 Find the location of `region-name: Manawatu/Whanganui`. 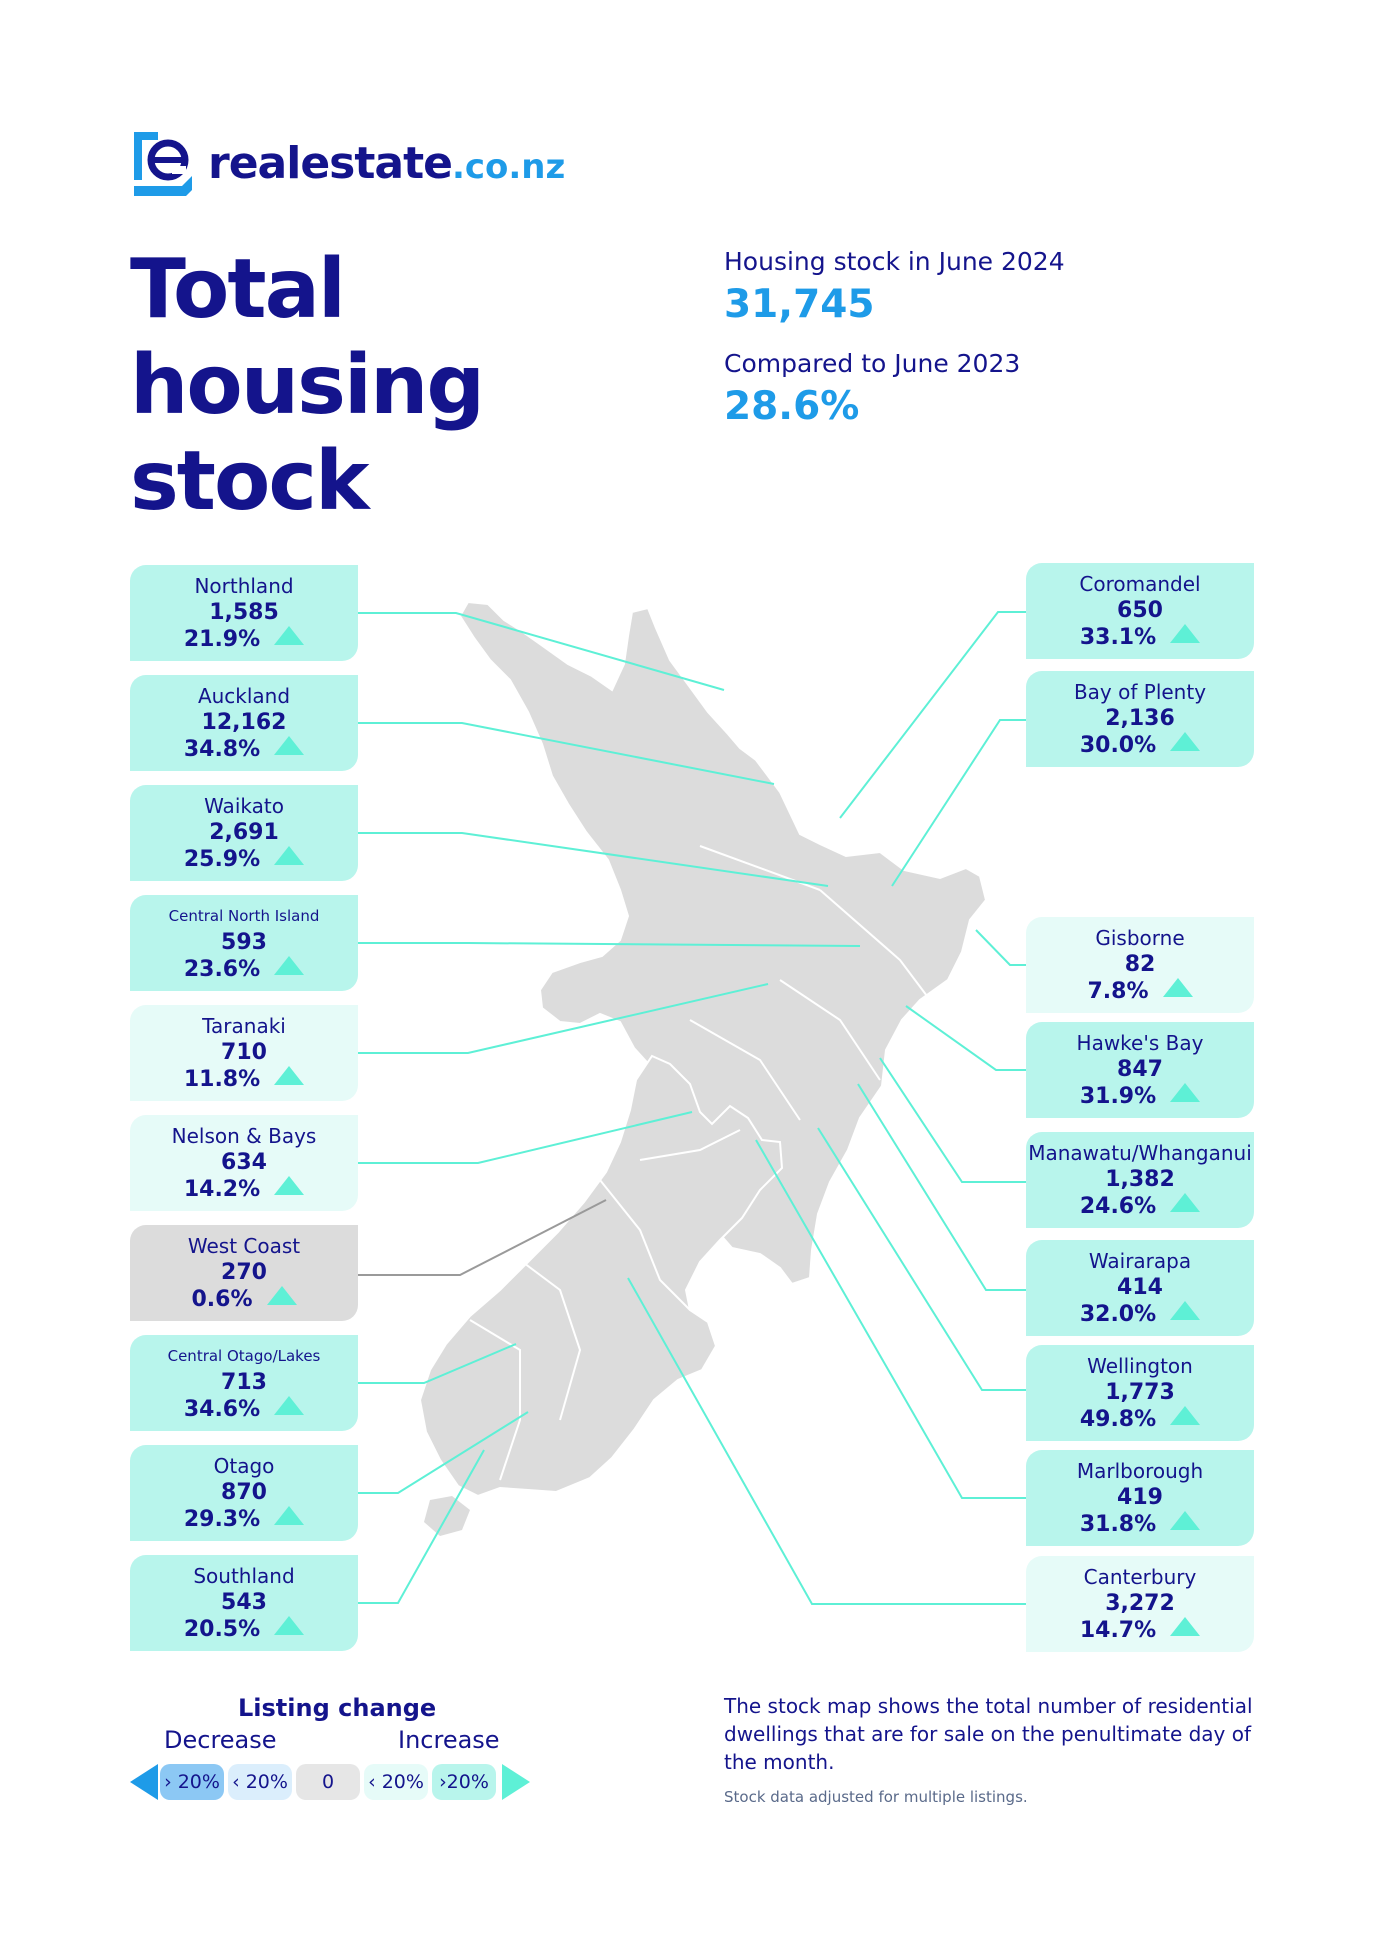

region-name: Manawatu/Whanganui is located at coordinates (1140, 1153).